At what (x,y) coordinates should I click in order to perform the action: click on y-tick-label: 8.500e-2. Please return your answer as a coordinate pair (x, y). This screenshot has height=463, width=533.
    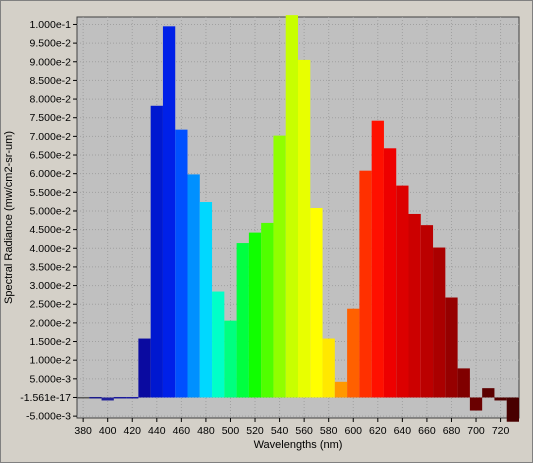
    Looking at the image, I should click on (51, 81).